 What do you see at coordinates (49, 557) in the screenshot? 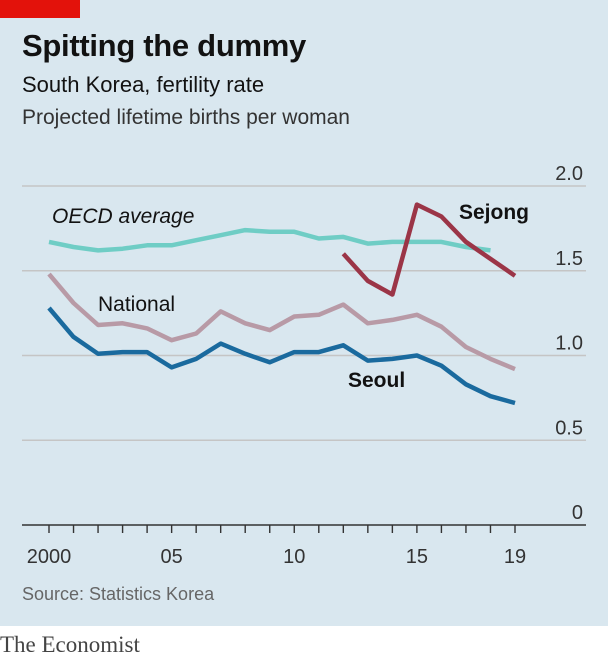
I see `x-tick-label: 2000` at bounding box center [49, 557].